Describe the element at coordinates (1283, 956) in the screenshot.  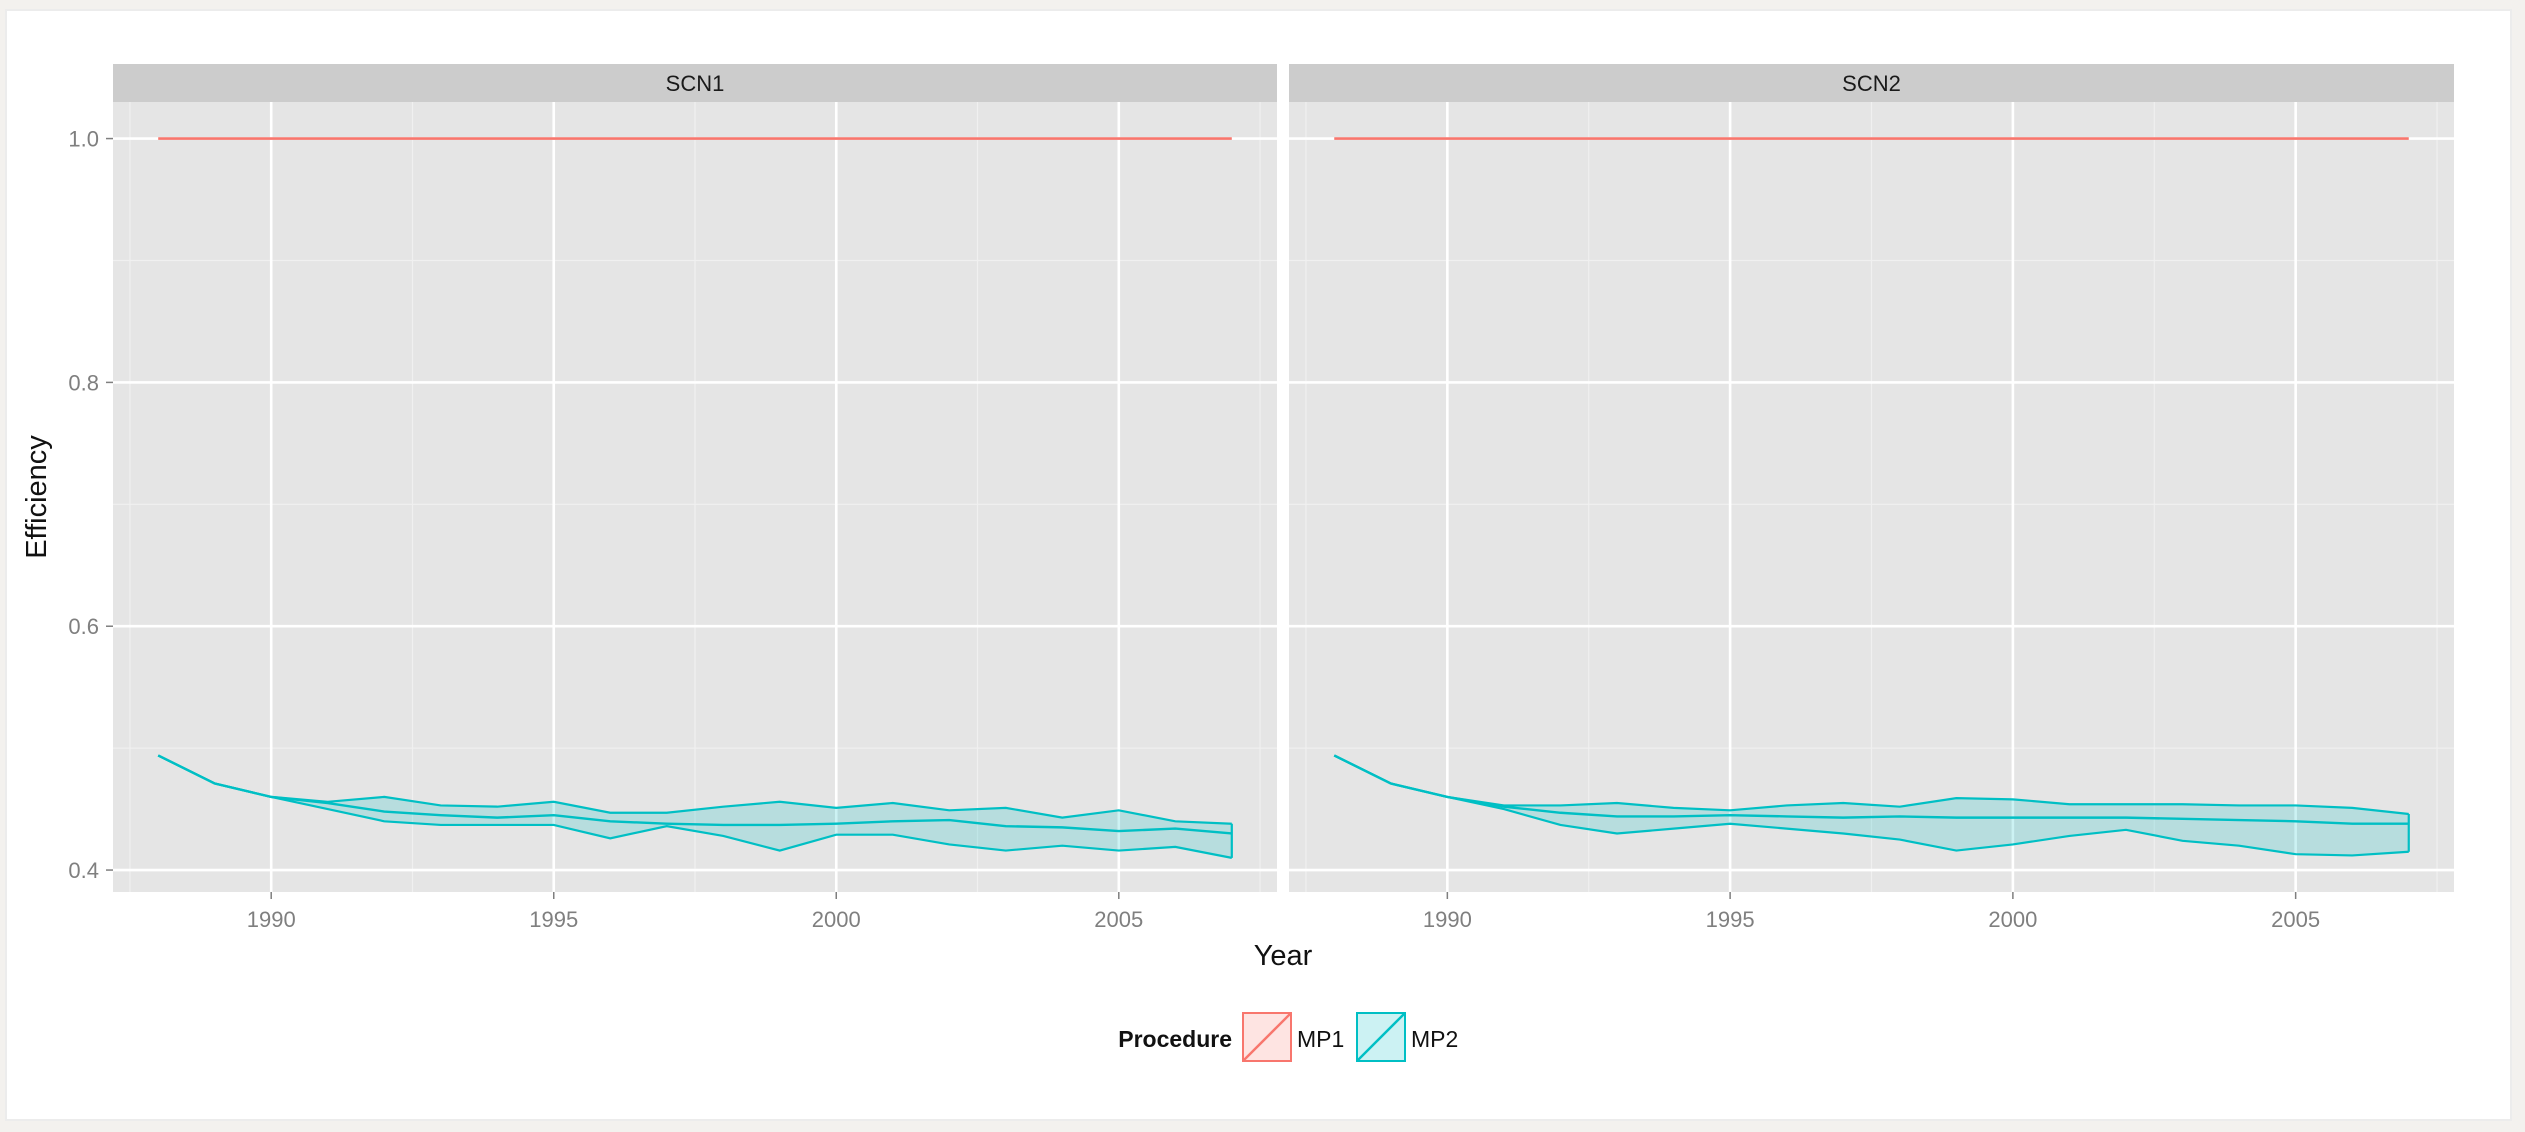
I see `x-axis-title: Year` at that location.